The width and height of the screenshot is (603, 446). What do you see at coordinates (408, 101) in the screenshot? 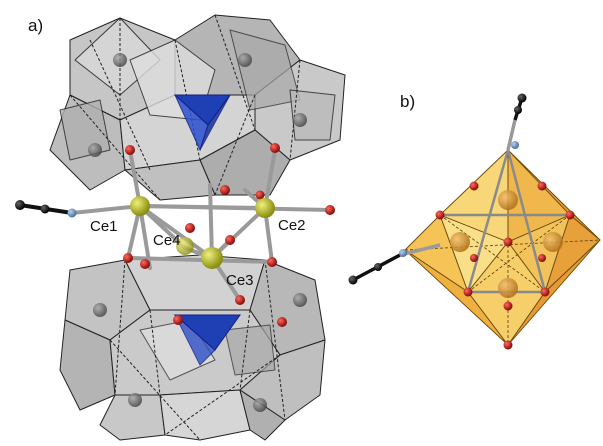
I see `panel-b-label: b)` at bounding box center [408, 101].